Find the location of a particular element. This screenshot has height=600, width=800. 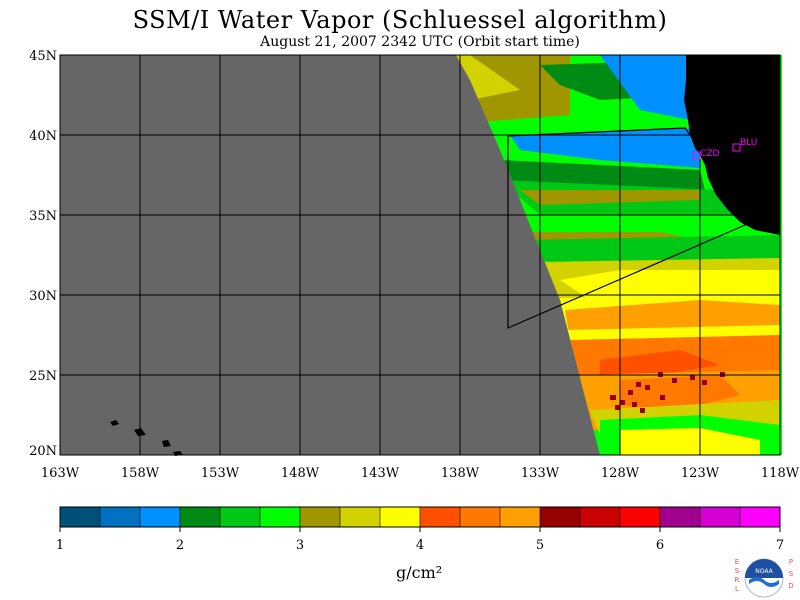

svg-text: R is located at coordinates (737, 580).